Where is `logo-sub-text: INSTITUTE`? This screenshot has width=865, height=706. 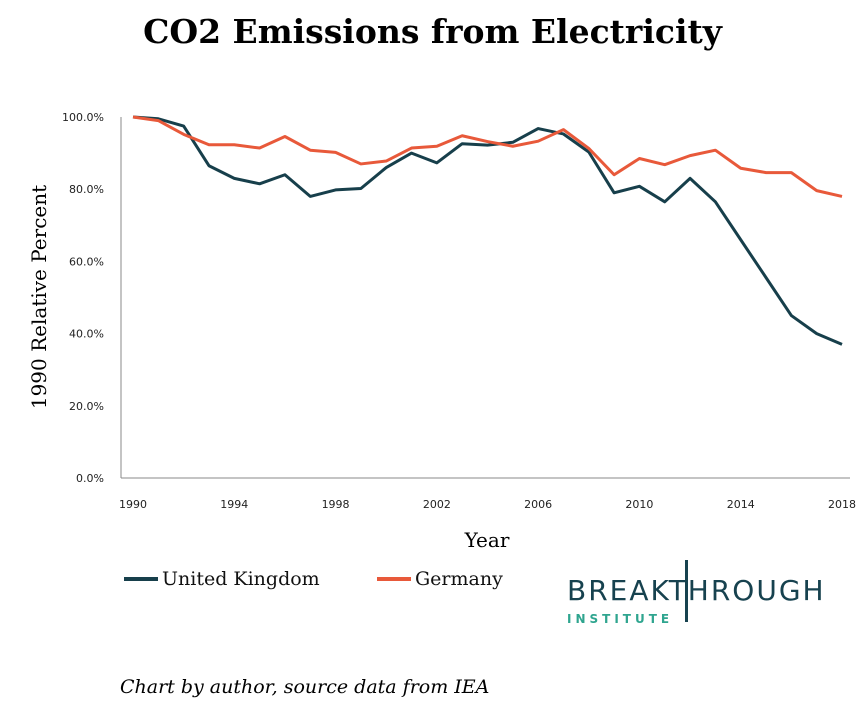 logo-sub-text: INSTITUTE is located at coordinates (620, 619).